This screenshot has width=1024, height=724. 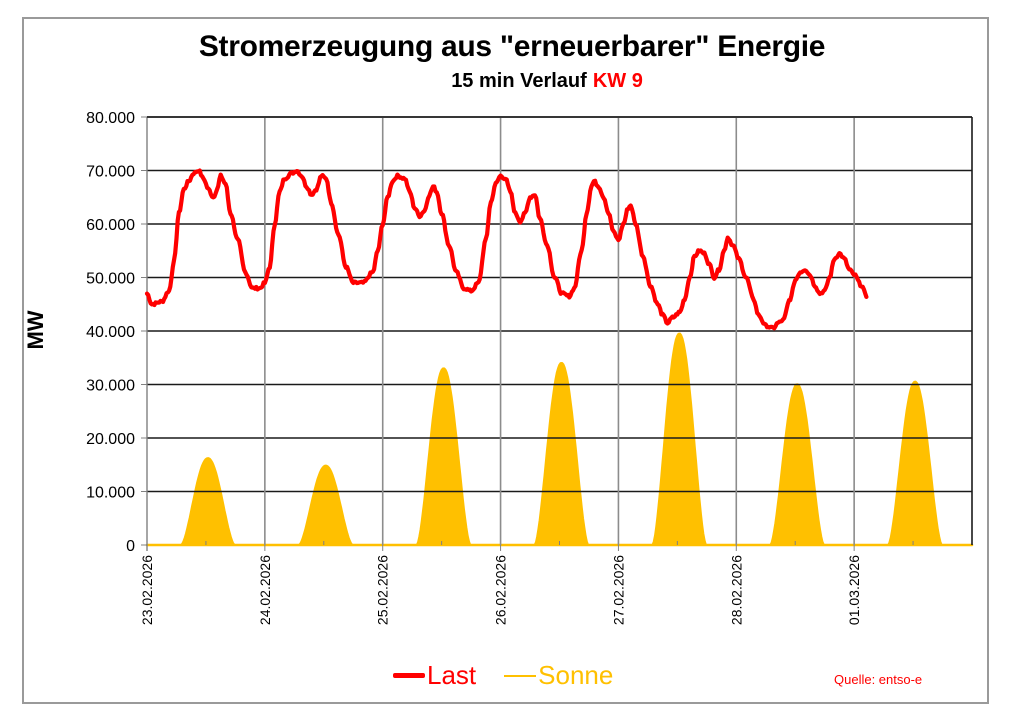 What do you see at coordinates (854, 590) in the screenshot?
I see `x-tick-label: 01.03.2026` at bounding box center [854, 590].